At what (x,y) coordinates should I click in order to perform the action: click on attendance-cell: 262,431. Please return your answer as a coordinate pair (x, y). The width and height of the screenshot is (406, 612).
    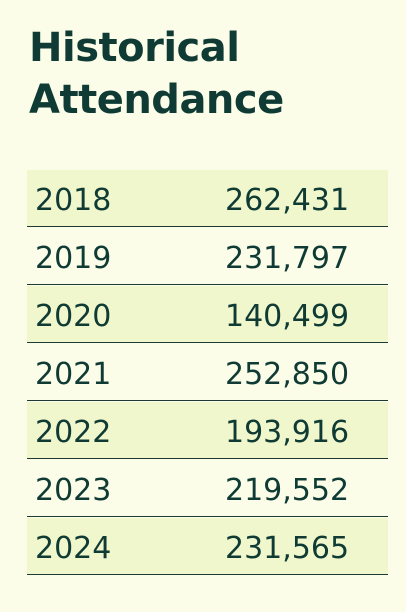
    Looking at the image, I should click on (287, 200).